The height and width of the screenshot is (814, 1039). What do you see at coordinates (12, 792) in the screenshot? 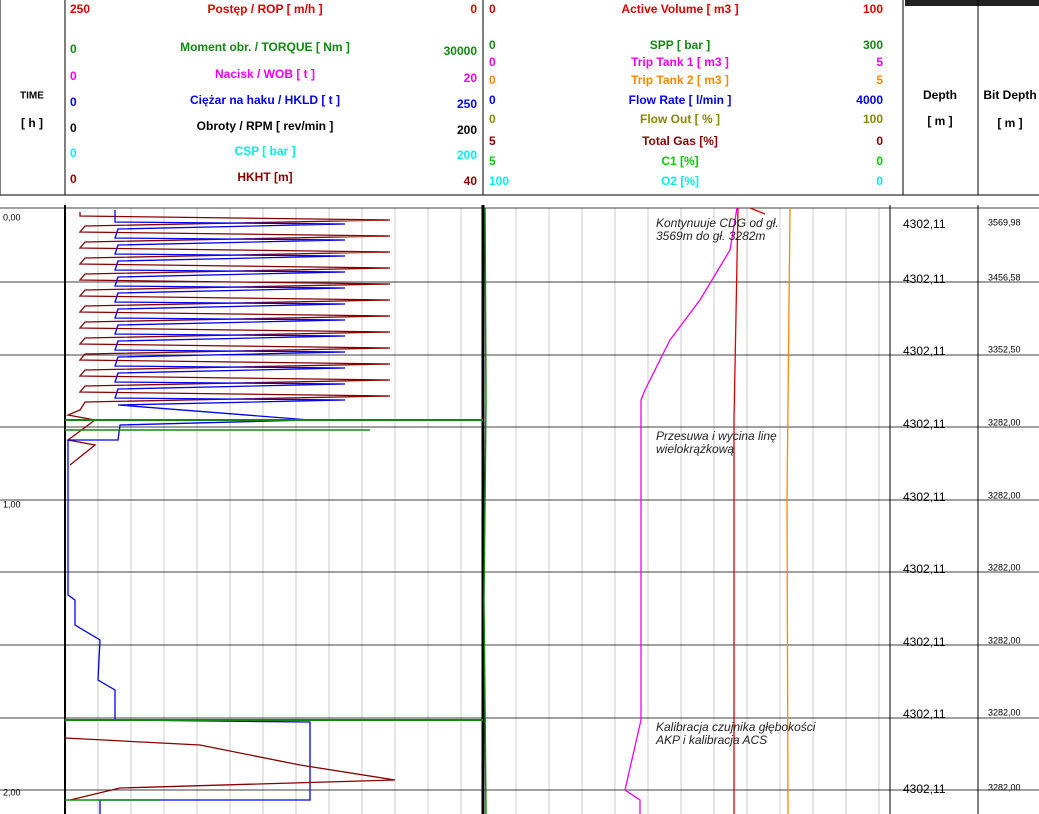
I see `time-tick: 2,00` at bounding box center [12, 792].